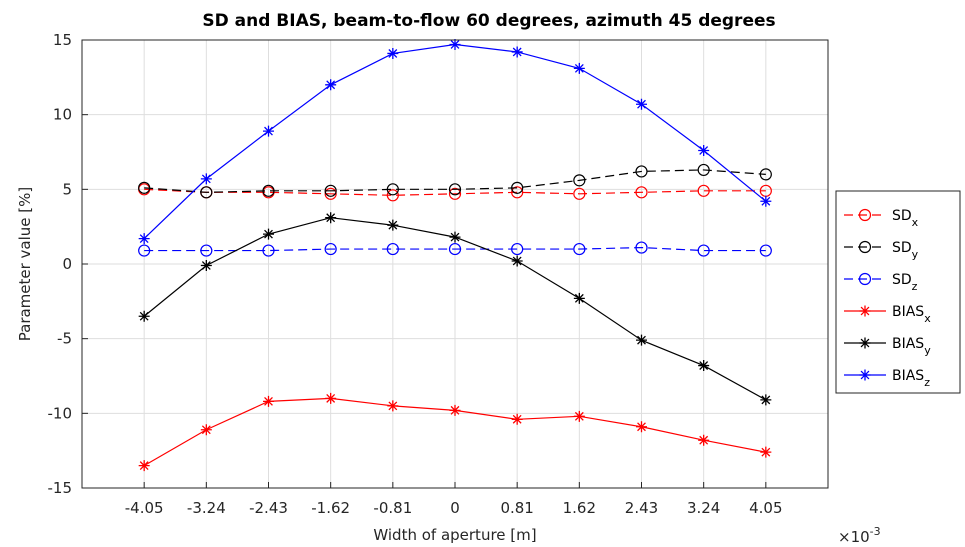 The image size is (965, 547). Describe the element at coordinates (60, 413) in the screenshot. I see `y-tick-label: -10` at that location.